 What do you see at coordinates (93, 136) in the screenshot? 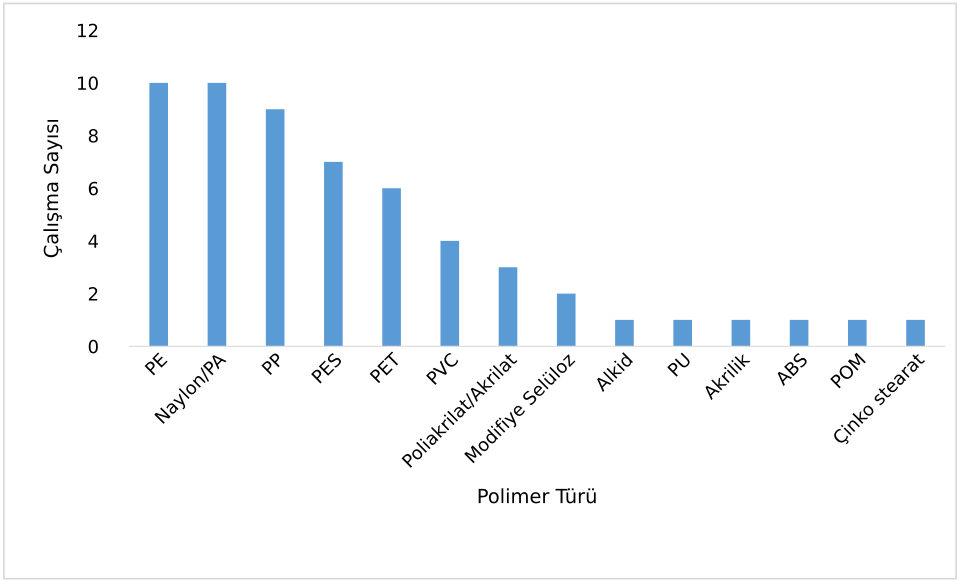
I see `y-tick-label: 8` at bounding box center [93, 136].